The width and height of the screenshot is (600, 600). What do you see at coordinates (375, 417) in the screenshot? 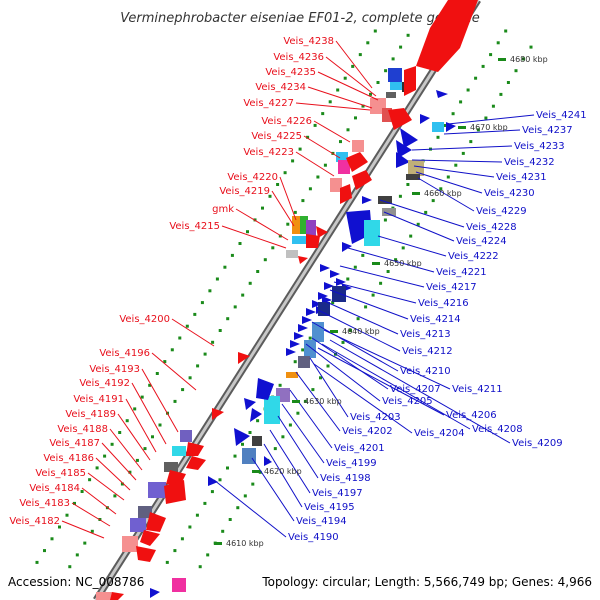
I see `gene-label: Veis_4203` at bounding box center [375, 417].